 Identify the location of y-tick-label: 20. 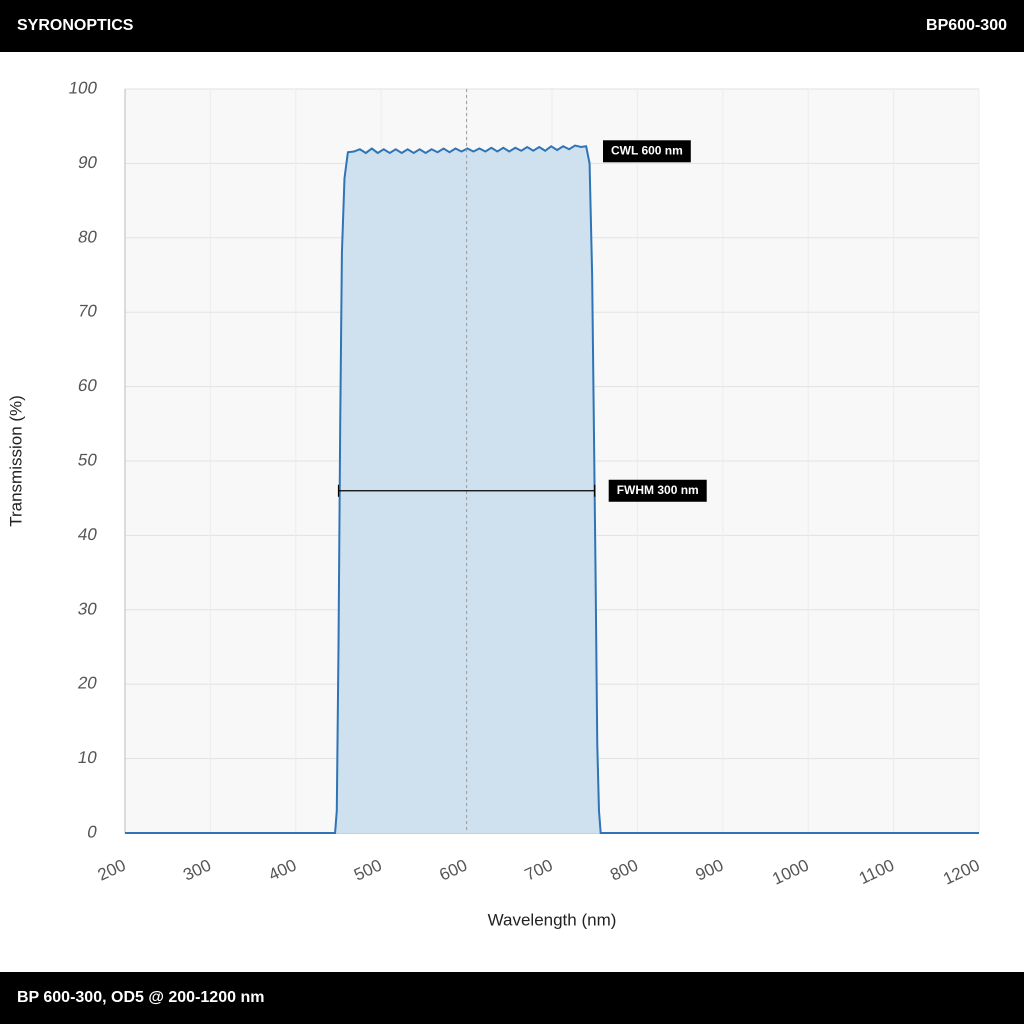
(87, 683).